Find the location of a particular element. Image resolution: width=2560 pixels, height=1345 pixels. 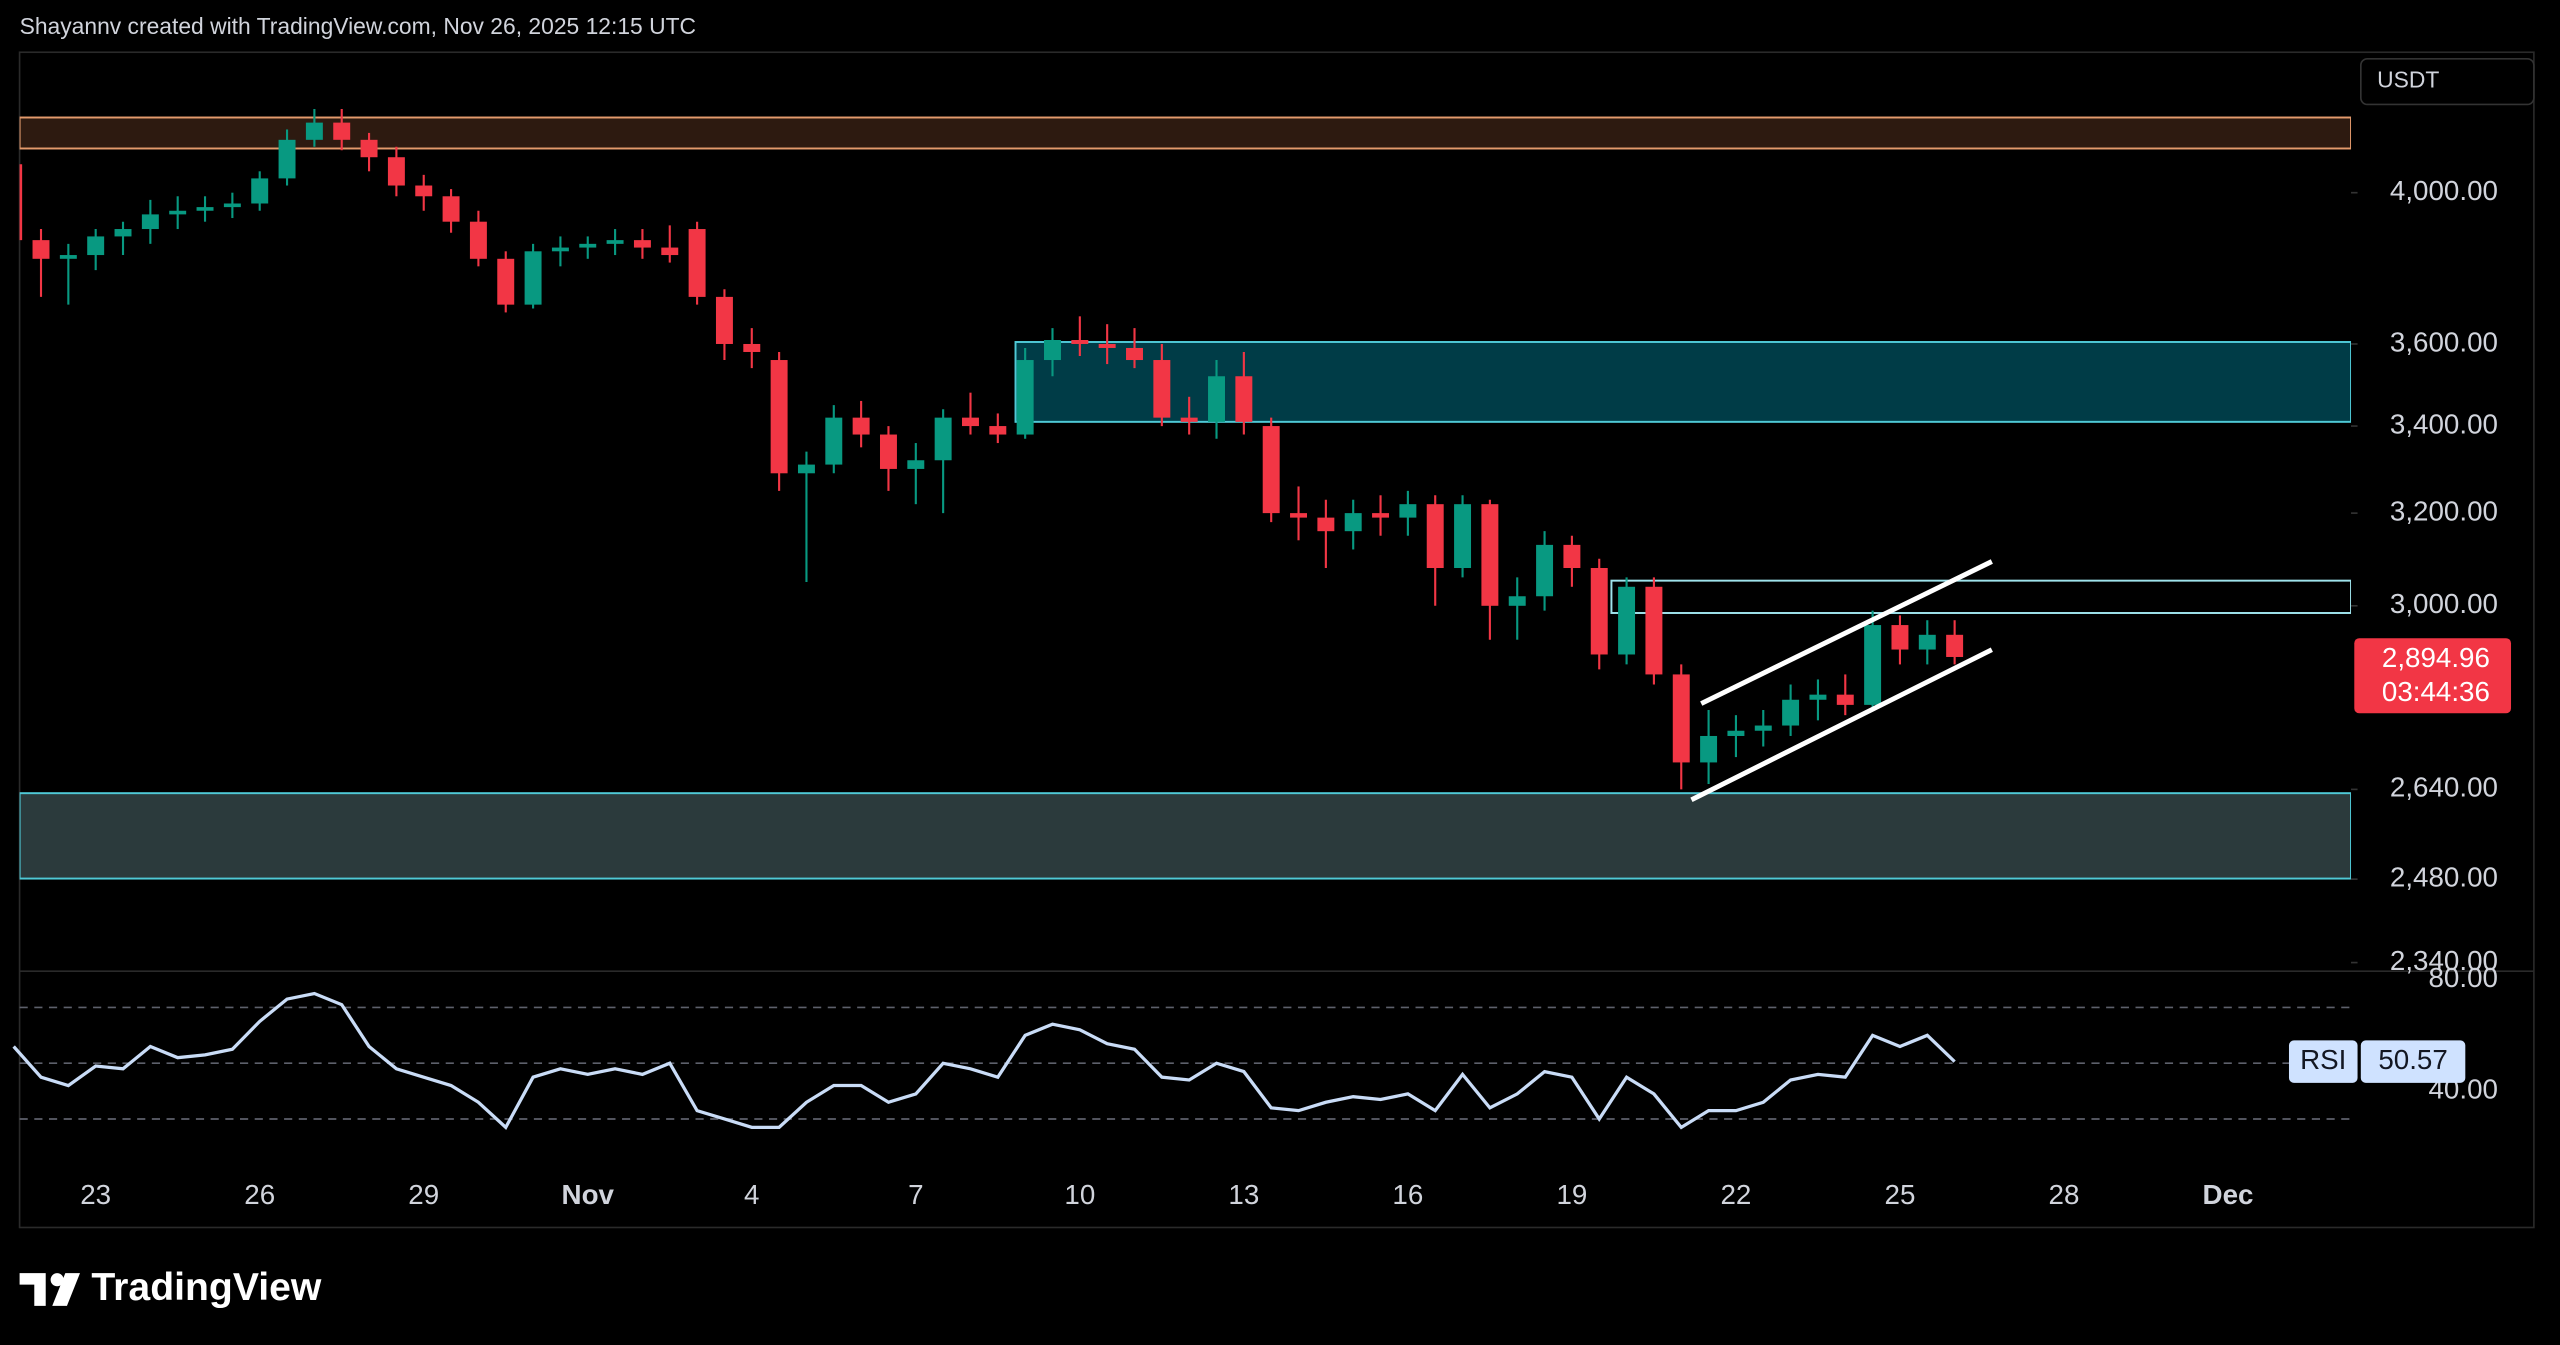

y-tick-label: 2,480.00 is located at coordinates (2444, 876).